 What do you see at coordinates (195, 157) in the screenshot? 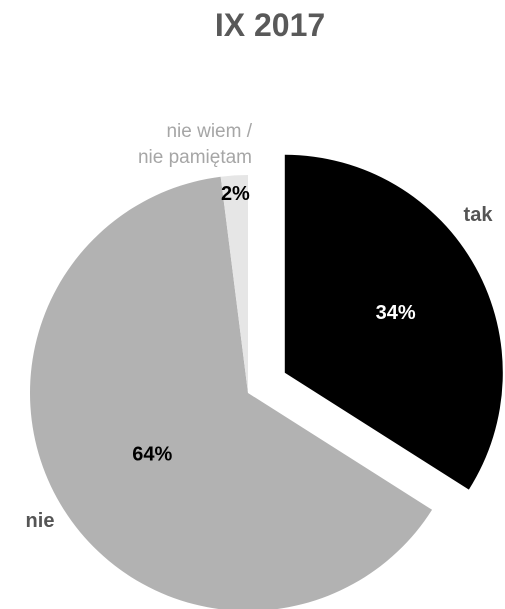
I see `category-label-nie-wiem-line2: nie pamiętam` at bounding box center [195, 157].